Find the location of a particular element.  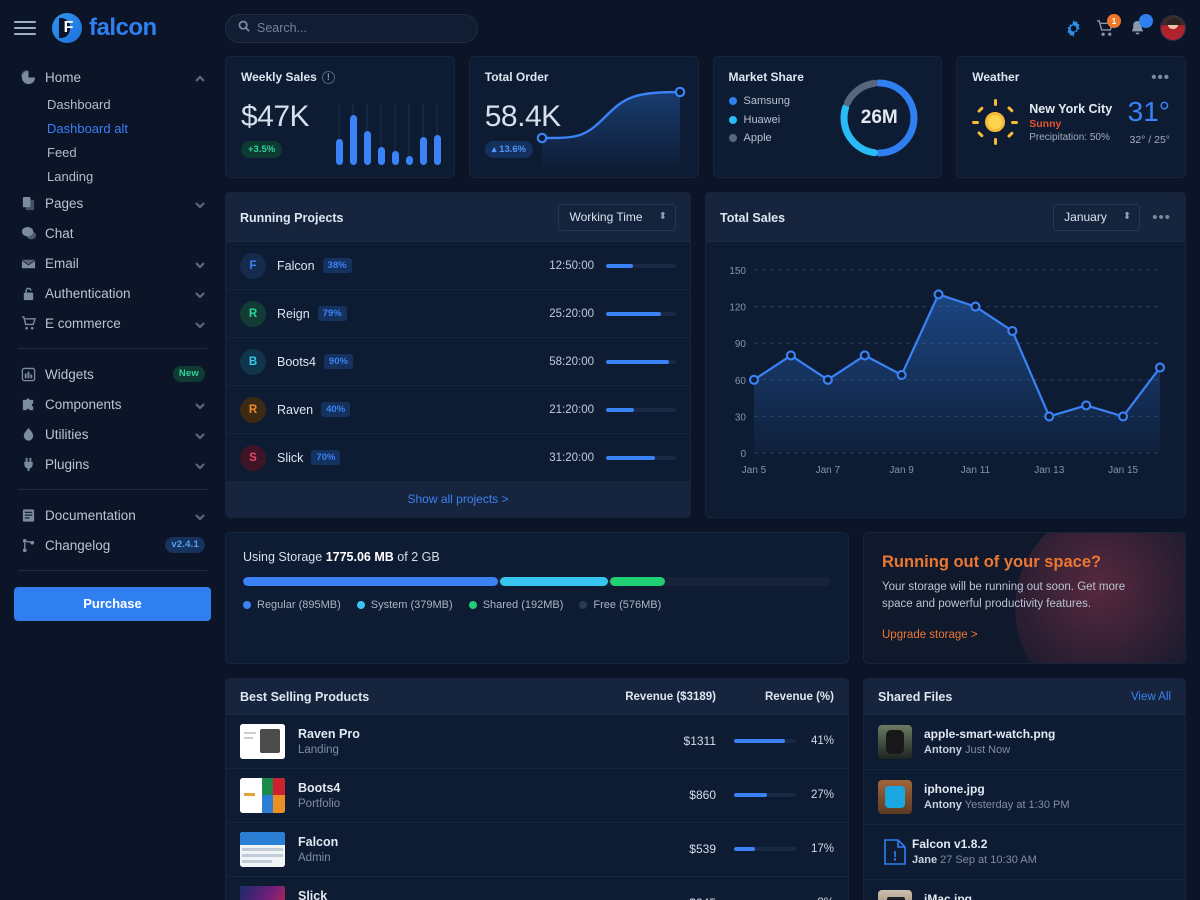

show-all-projects-link: Show all projects > is located at coordinates (458, 499).